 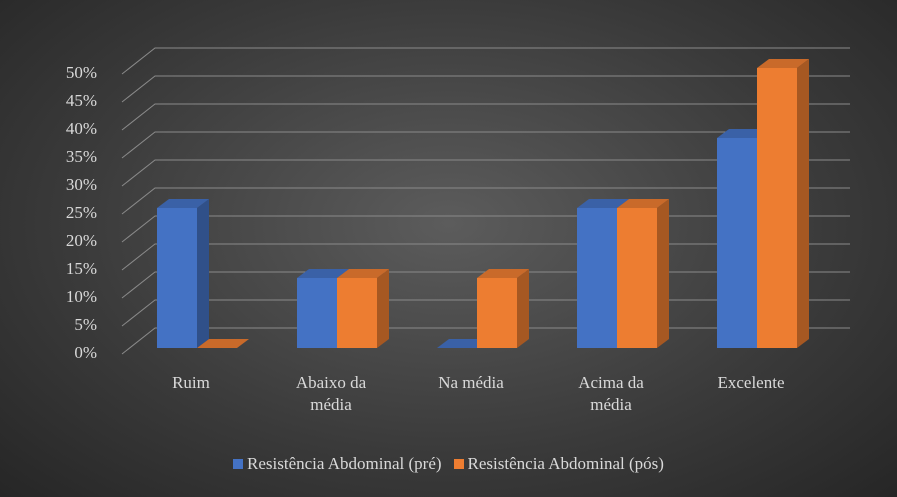 I want to click on y-tick-label: 5%, so click(x=85, y=324).